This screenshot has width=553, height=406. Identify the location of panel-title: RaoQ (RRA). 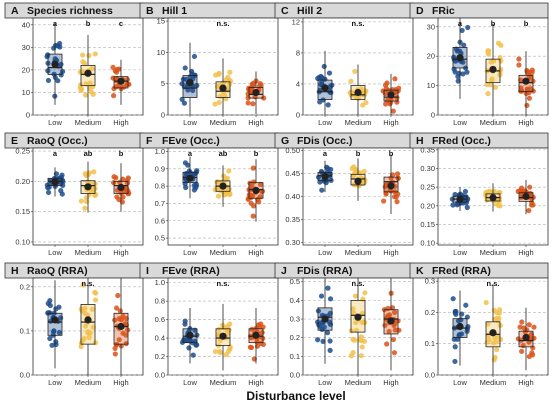
(57, 271).